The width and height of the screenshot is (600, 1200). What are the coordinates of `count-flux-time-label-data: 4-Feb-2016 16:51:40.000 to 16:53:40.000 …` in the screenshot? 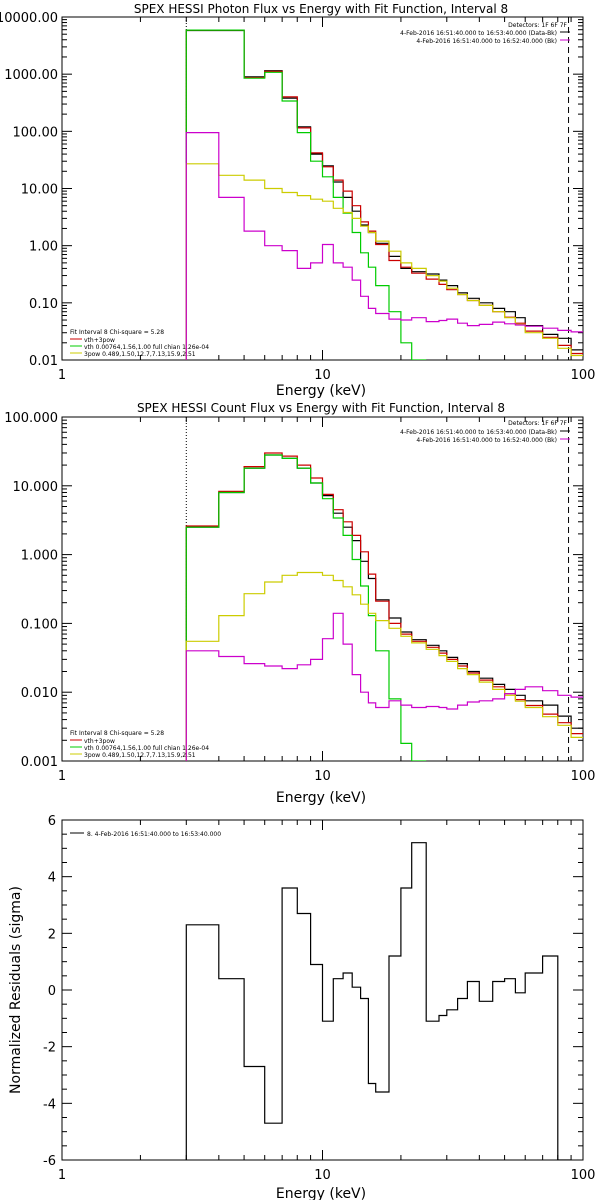 It's located at (478, 432).